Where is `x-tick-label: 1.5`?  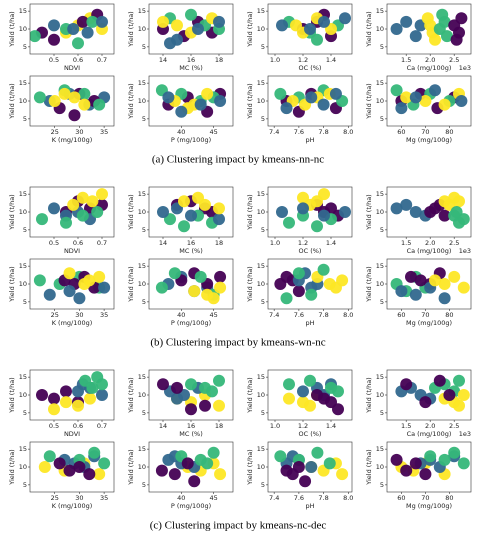 x-tick-label: 1.5 is located at coordinates (406, 426).